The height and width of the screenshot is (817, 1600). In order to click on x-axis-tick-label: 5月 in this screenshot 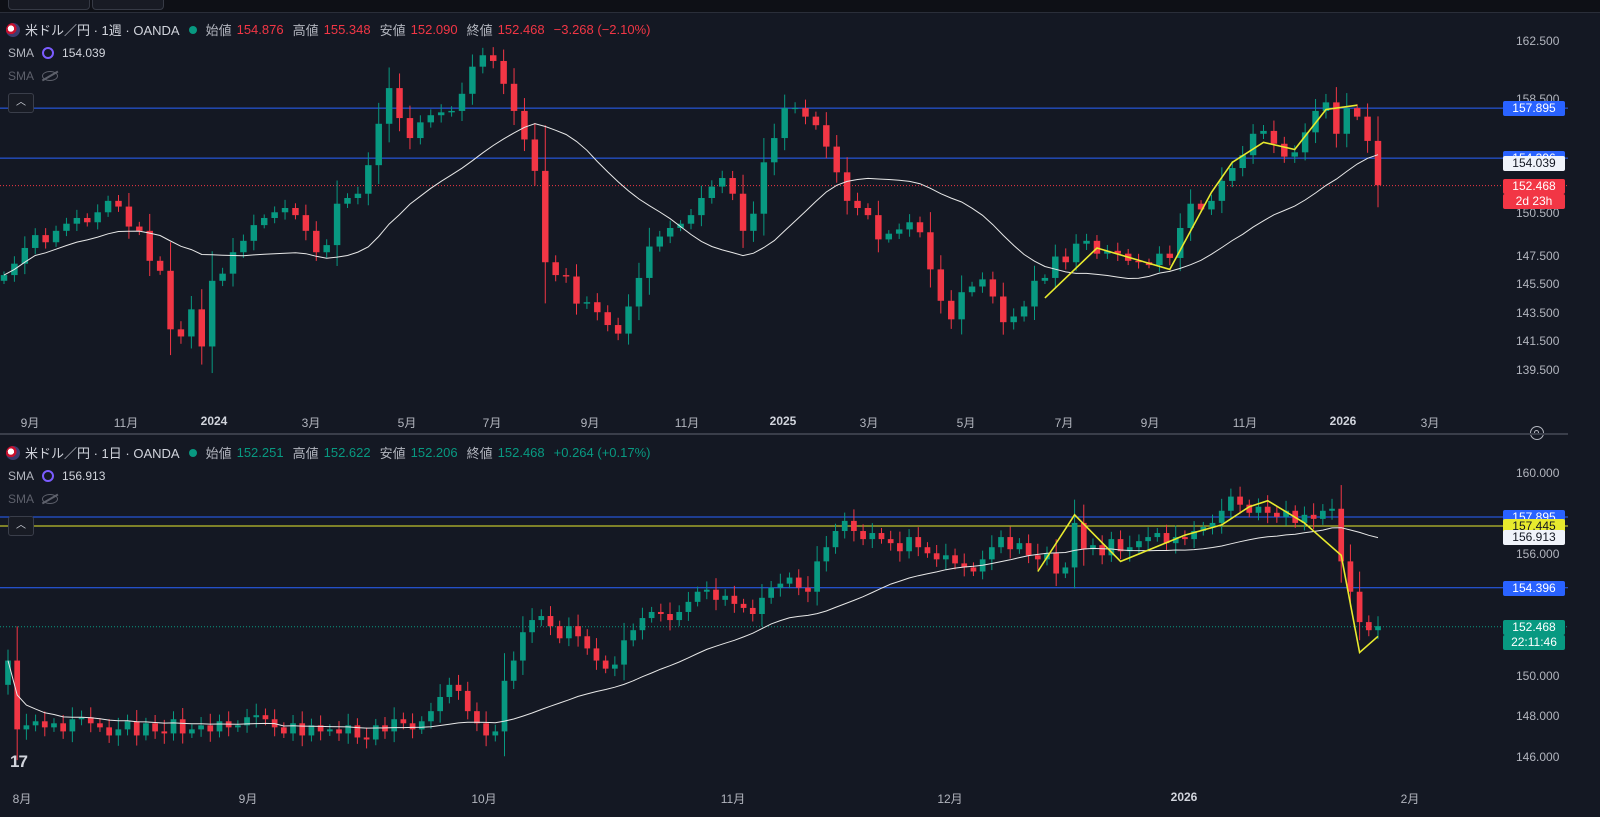, I will do `click(407, 423)`.